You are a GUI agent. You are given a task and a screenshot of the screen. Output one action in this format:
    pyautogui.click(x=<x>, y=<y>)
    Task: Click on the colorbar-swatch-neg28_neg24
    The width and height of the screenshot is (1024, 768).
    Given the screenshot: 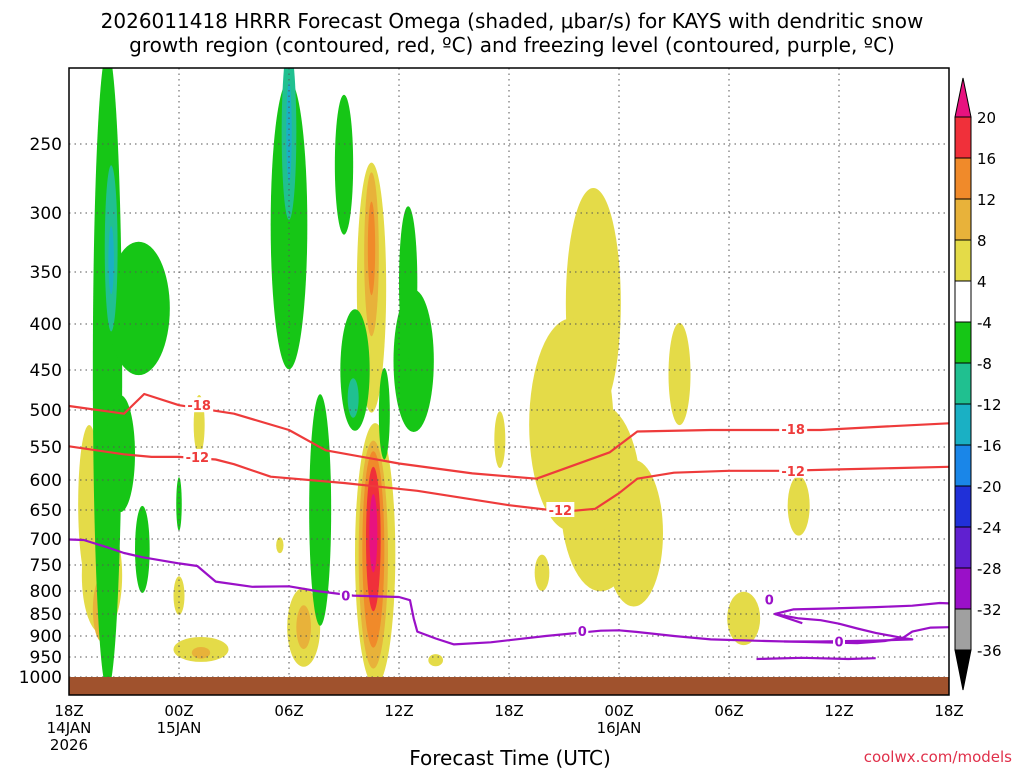 What is the action you would take?
    pyautogui.click(x=963, y=547)
    